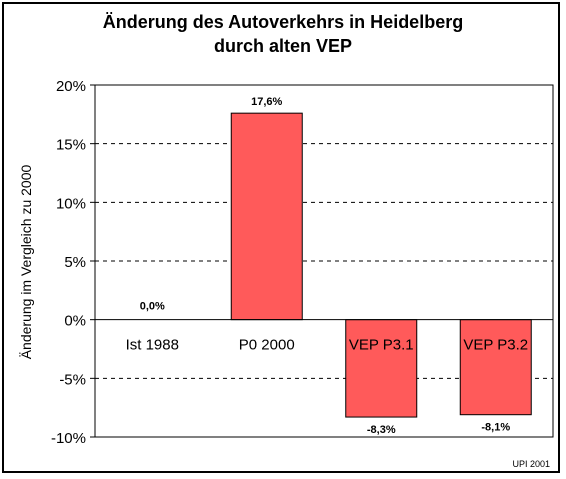 The height and width of the screenshot is (479, 566). What do you see at coordinates (71, 203) in the screenshot?
I see `y-tick-label: 10%` at bounding box center [71, 203].